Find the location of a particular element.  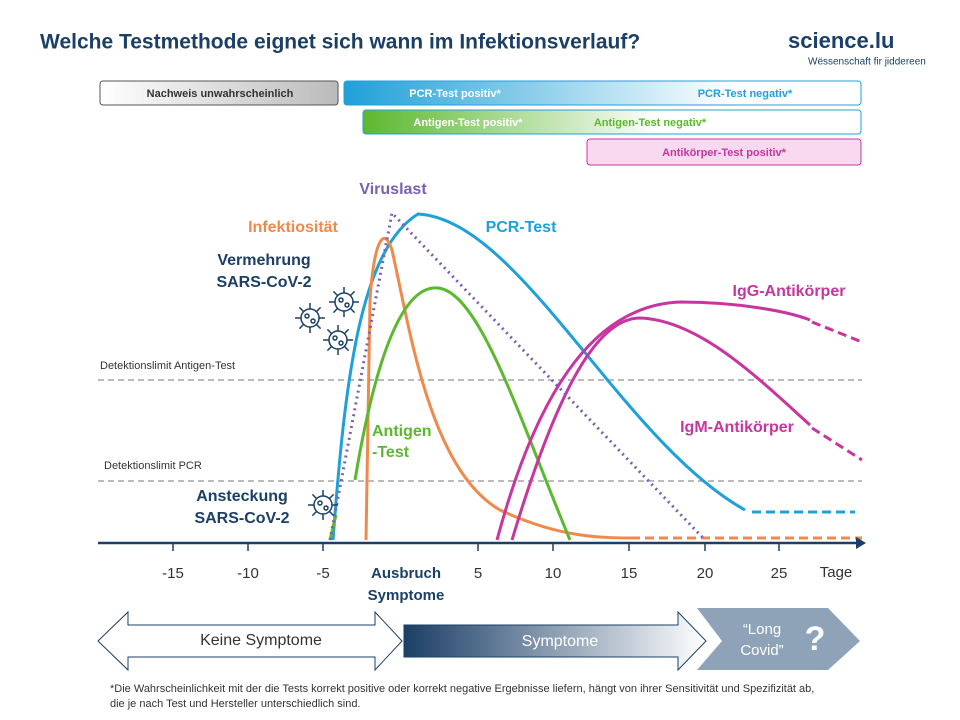

question-mark: ? is located at coordinates (815, 639).